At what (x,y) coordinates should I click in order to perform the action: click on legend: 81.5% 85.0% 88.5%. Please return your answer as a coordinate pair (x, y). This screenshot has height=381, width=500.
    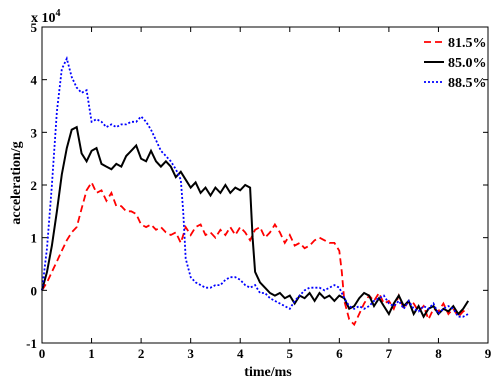
    Looking at the image, I should click on (455, 63).